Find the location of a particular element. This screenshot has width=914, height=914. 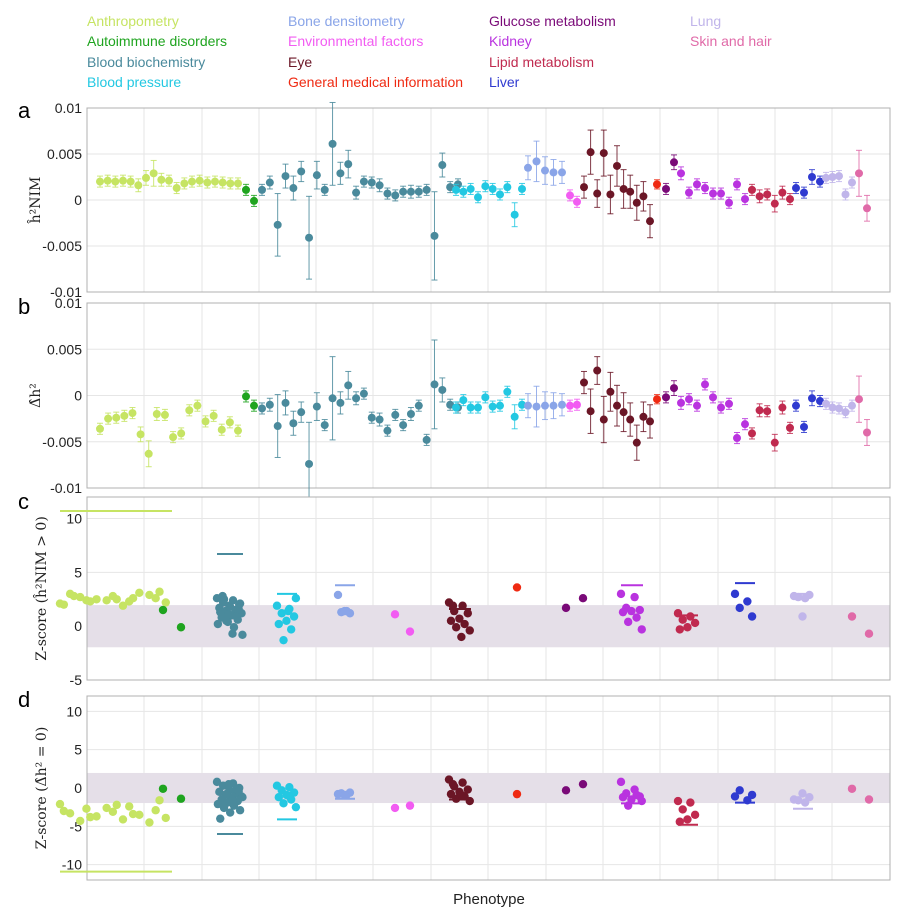

legend-entry: Kidney is located at coordinates (510, 41).